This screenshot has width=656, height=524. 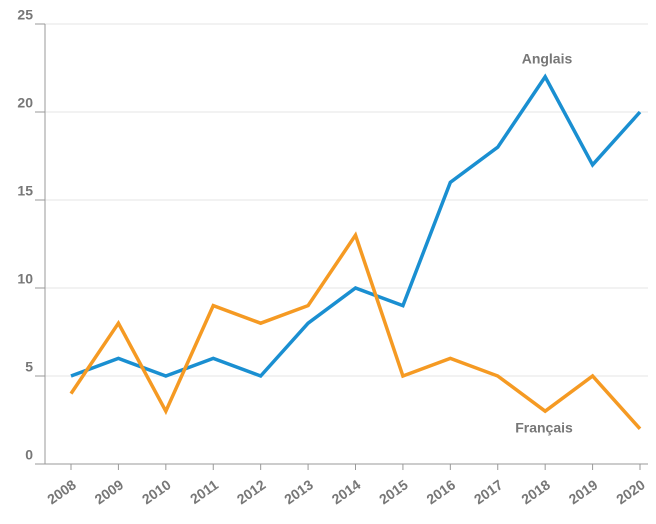 I want to click on x-tick-label: 2019, so click(x=583, y=491).